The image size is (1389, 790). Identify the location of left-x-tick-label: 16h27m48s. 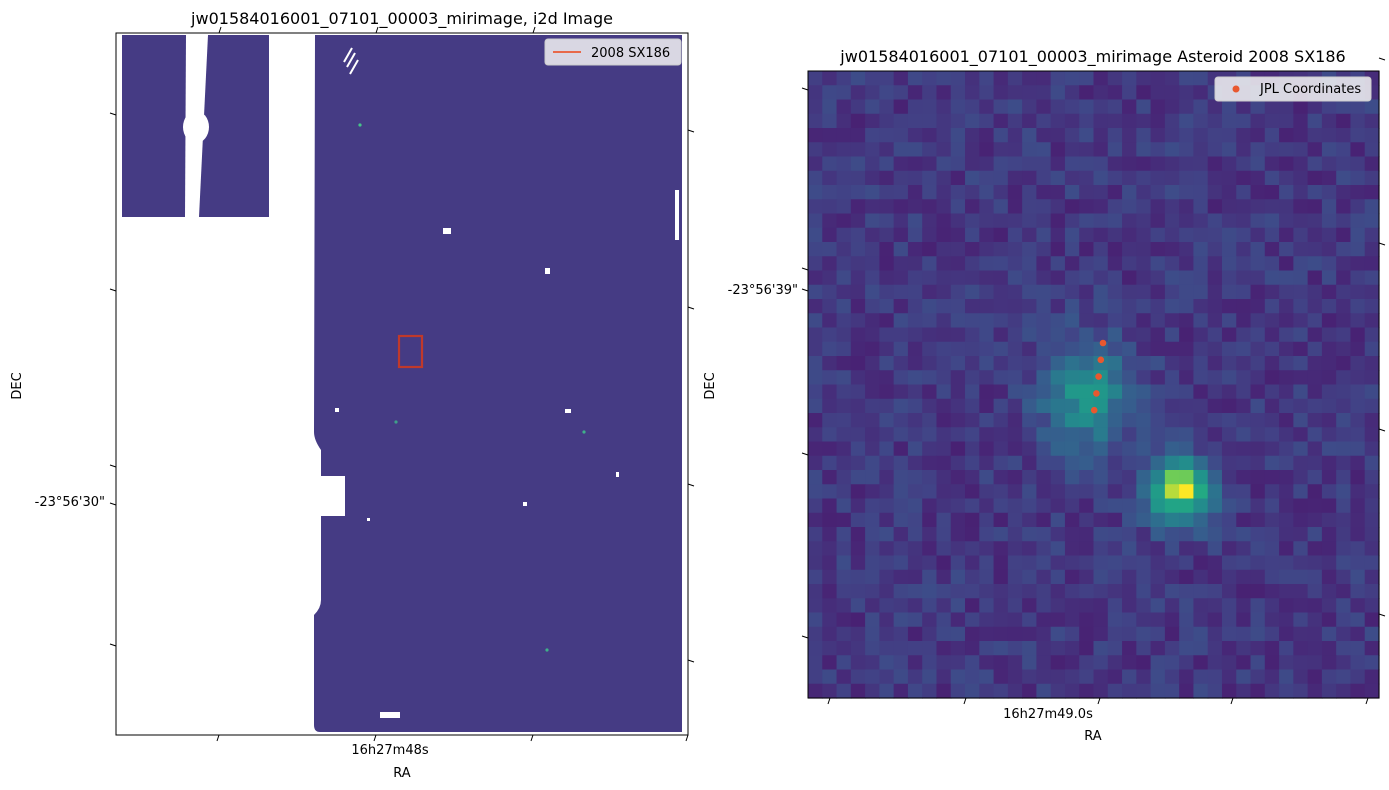
(390, 750).